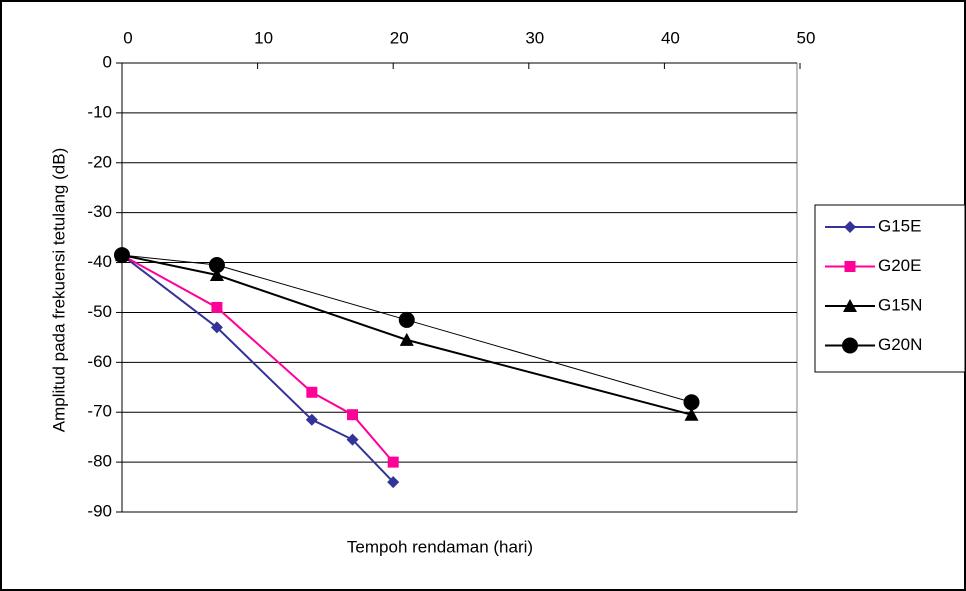  I want to click on y-tick-label: -60, so click(99, 361).